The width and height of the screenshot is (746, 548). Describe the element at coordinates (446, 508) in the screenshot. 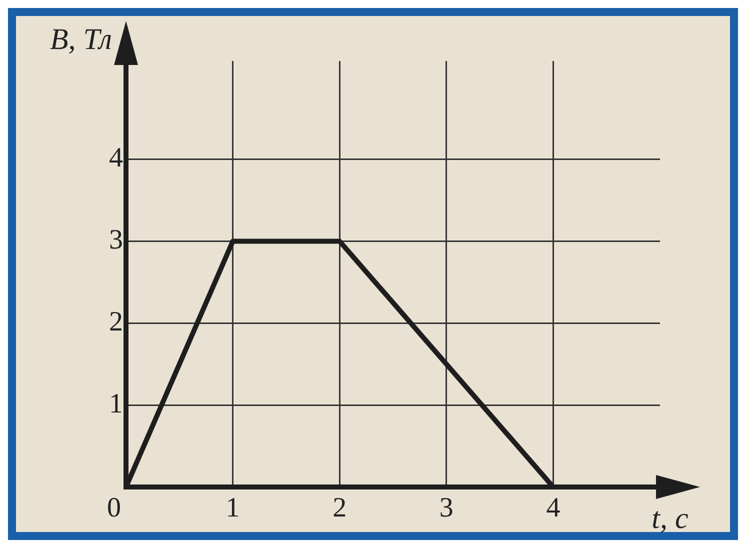

I see `x-tick-label: 3` at that location.